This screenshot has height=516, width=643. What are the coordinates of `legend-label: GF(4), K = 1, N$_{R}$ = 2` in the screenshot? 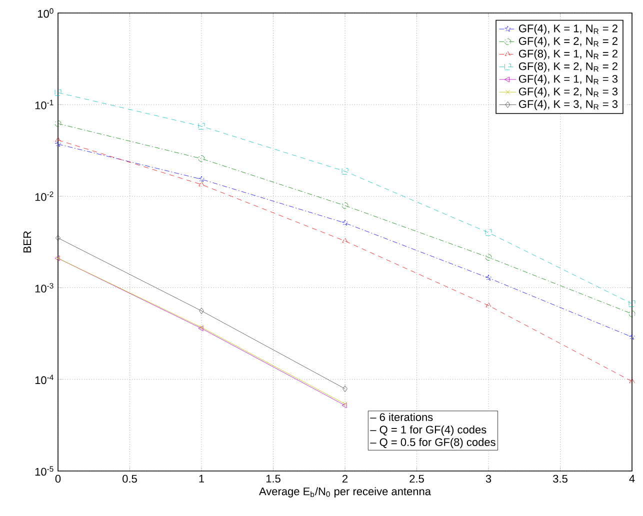 It's located at (568, 29).